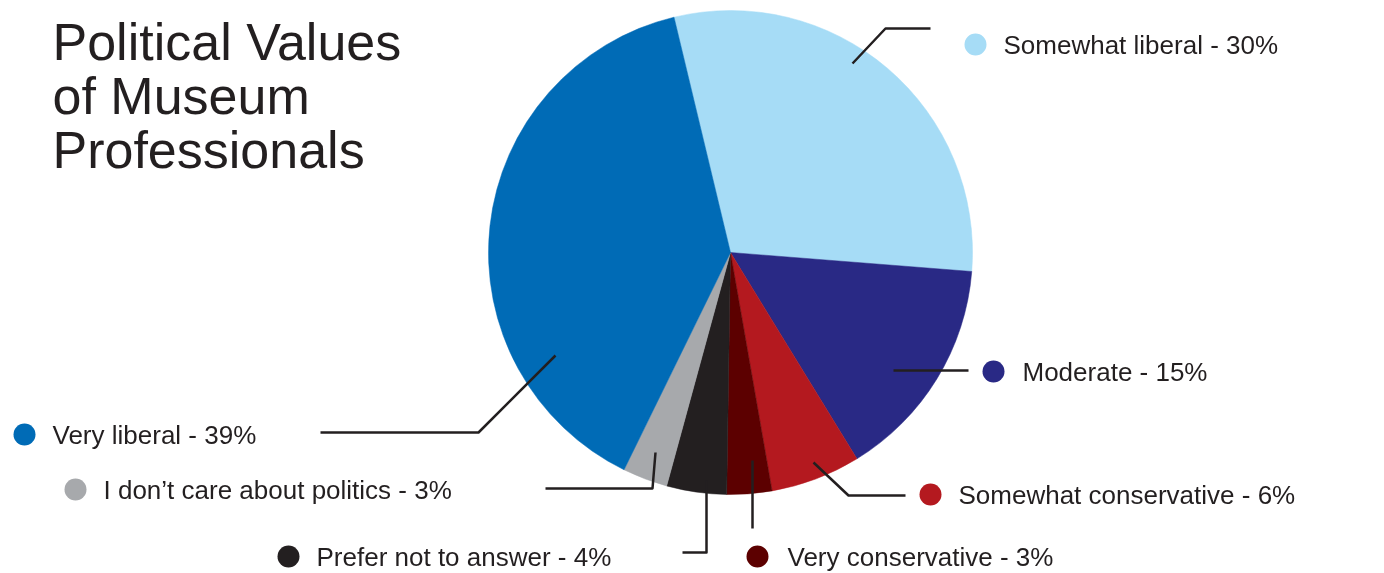 This screenshot has width=1384, height=573. I want to click on legend-label: Moderate - 15%, so click(1115, 371).